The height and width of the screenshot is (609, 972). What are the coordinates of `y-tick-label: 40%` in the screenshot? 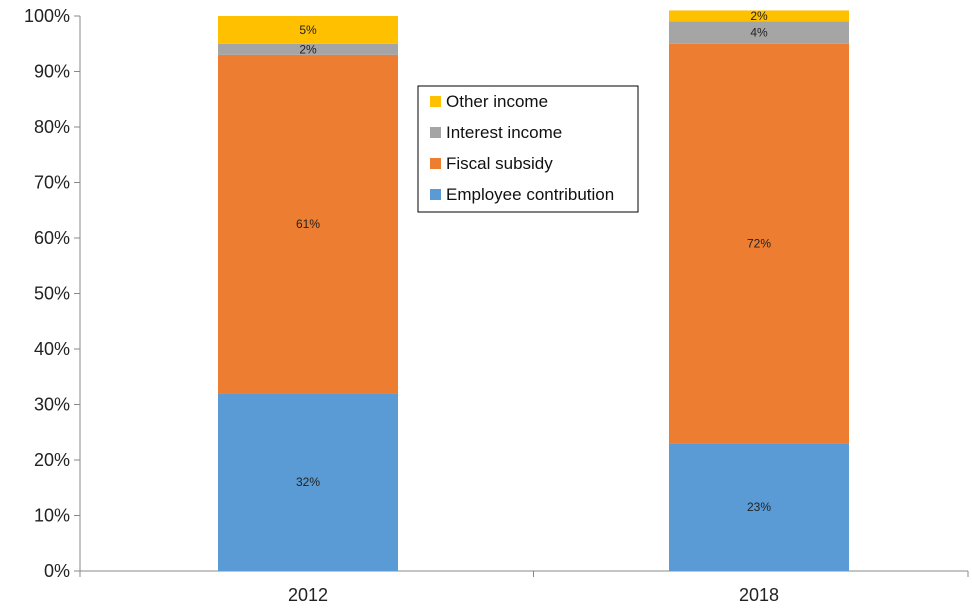 It's located at (52, 349).